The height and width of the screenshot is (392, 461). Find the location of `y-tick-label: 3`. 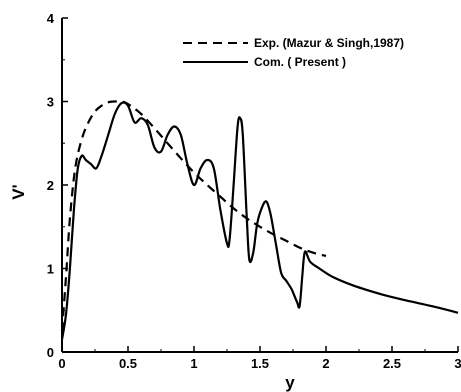

y-tick-label: 3 is located at coordinates (50, 102).